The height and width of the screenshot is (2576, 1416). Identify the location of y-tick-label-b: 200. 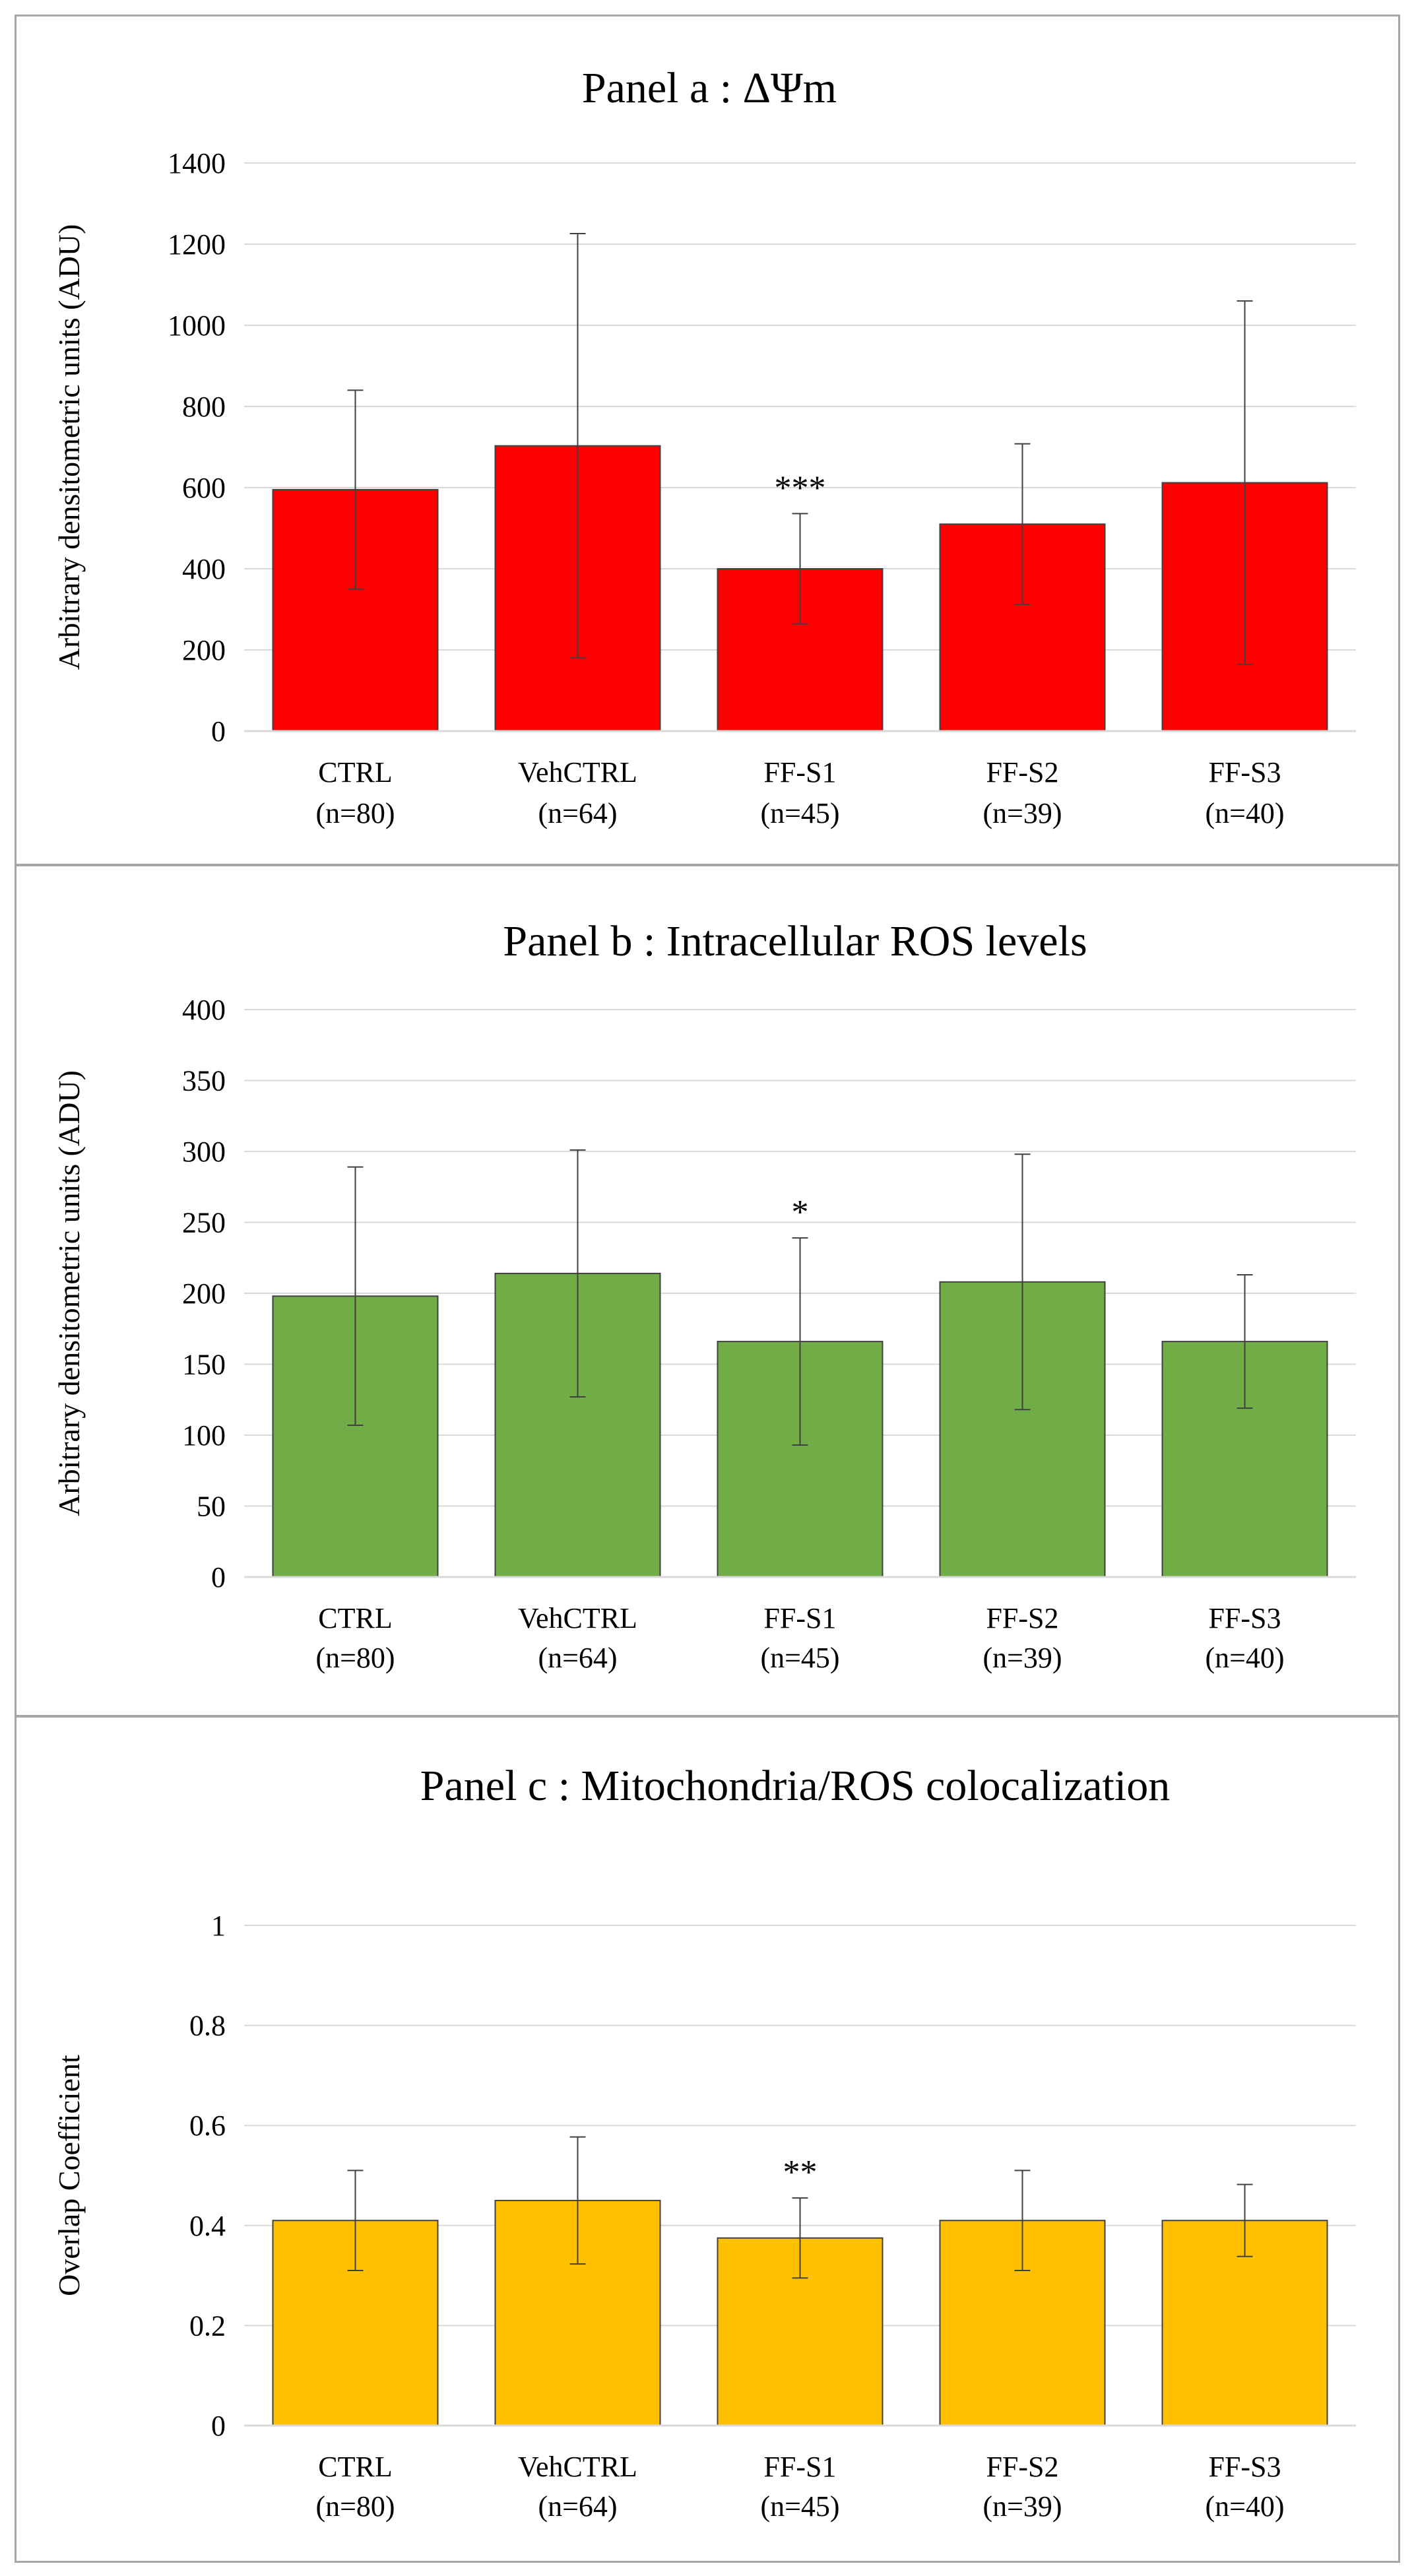
(204, 1293).